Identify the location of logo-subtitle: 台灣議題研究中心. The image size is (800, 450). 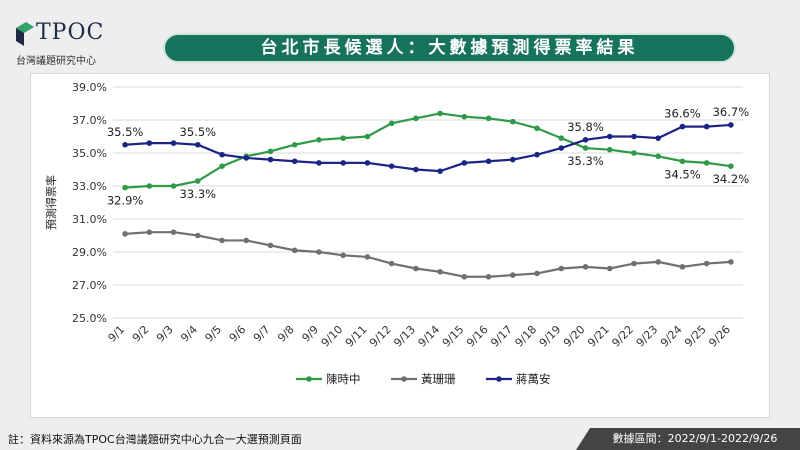
(56, 61).